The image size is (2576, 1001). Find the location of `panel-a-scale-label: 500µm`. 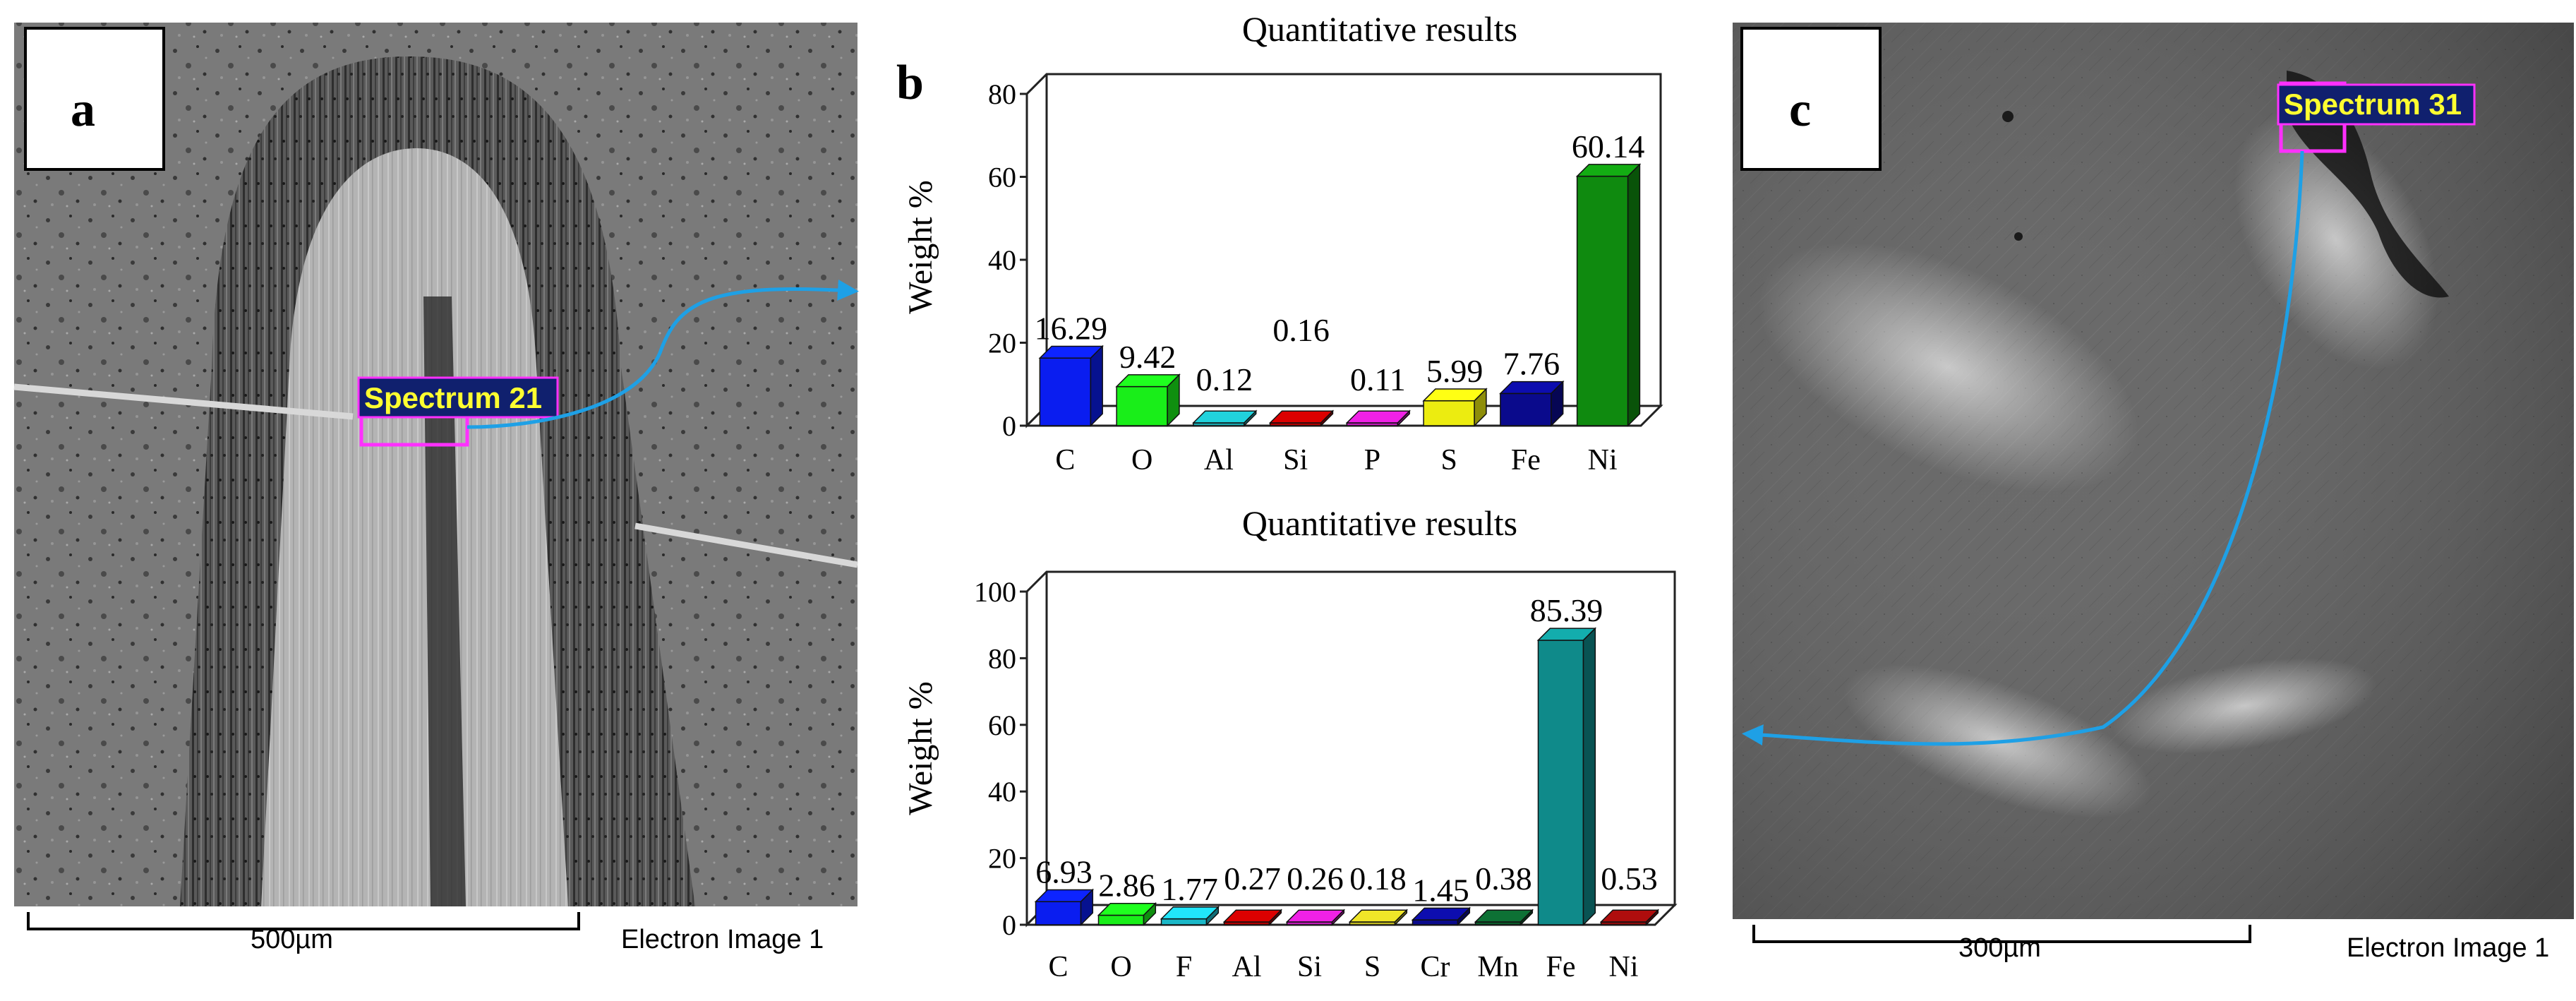

panel-a-scale-label: 500µm is located at coordinates (292, 939).